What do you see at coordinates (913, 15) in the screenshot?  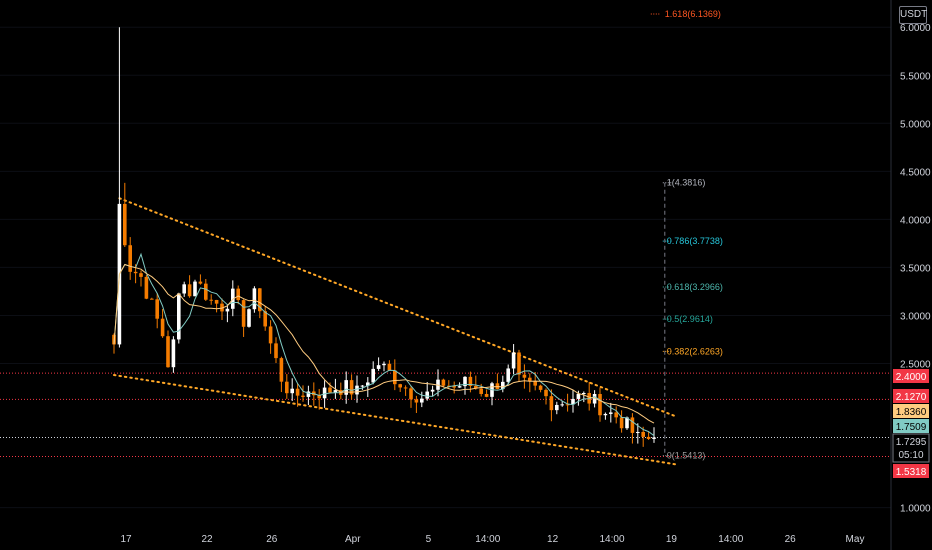 I see `currency-button: USDT` at bounding box center [913, 15].